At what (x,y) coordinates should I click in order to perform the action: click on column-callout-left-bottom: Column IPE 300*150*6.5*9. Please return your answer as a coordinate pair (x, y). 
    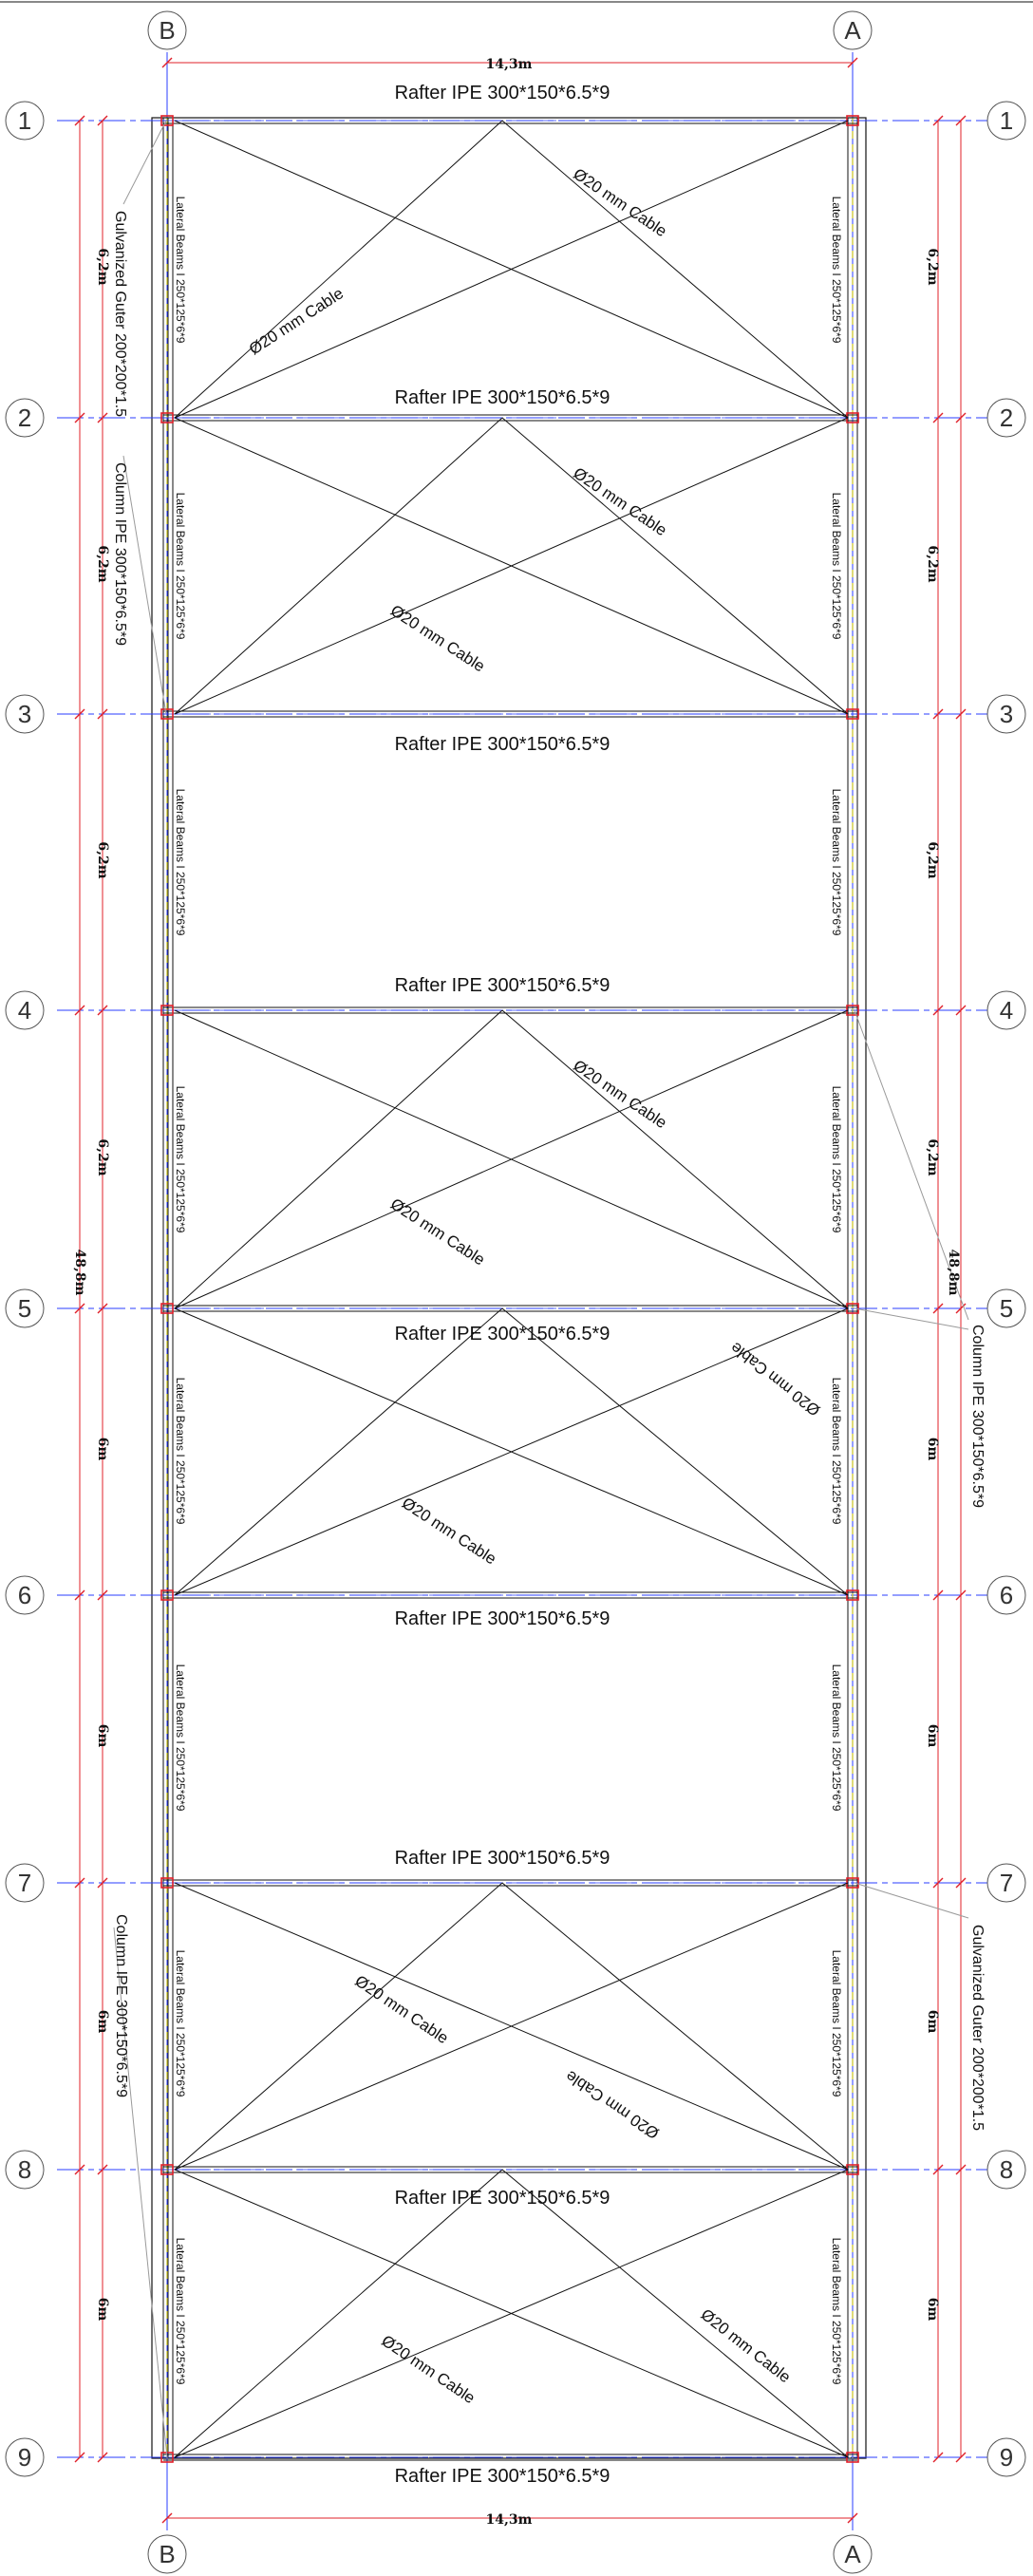
    Looking at the image, I should click on (121, 2005).